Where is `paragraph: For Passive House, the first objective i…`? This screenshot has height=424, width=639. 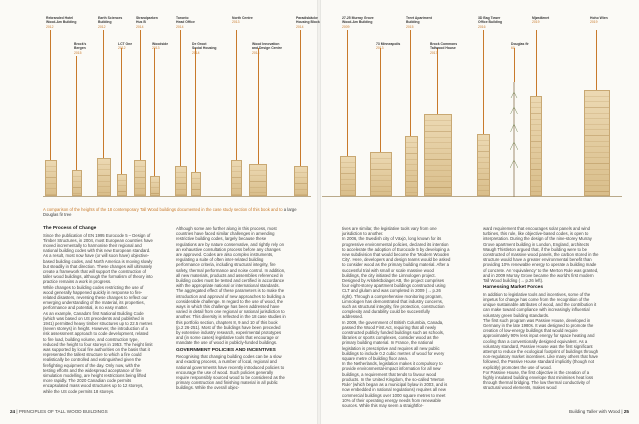 paragraph: For Passive House, the first objective i… is located at coordinates (538, 380).